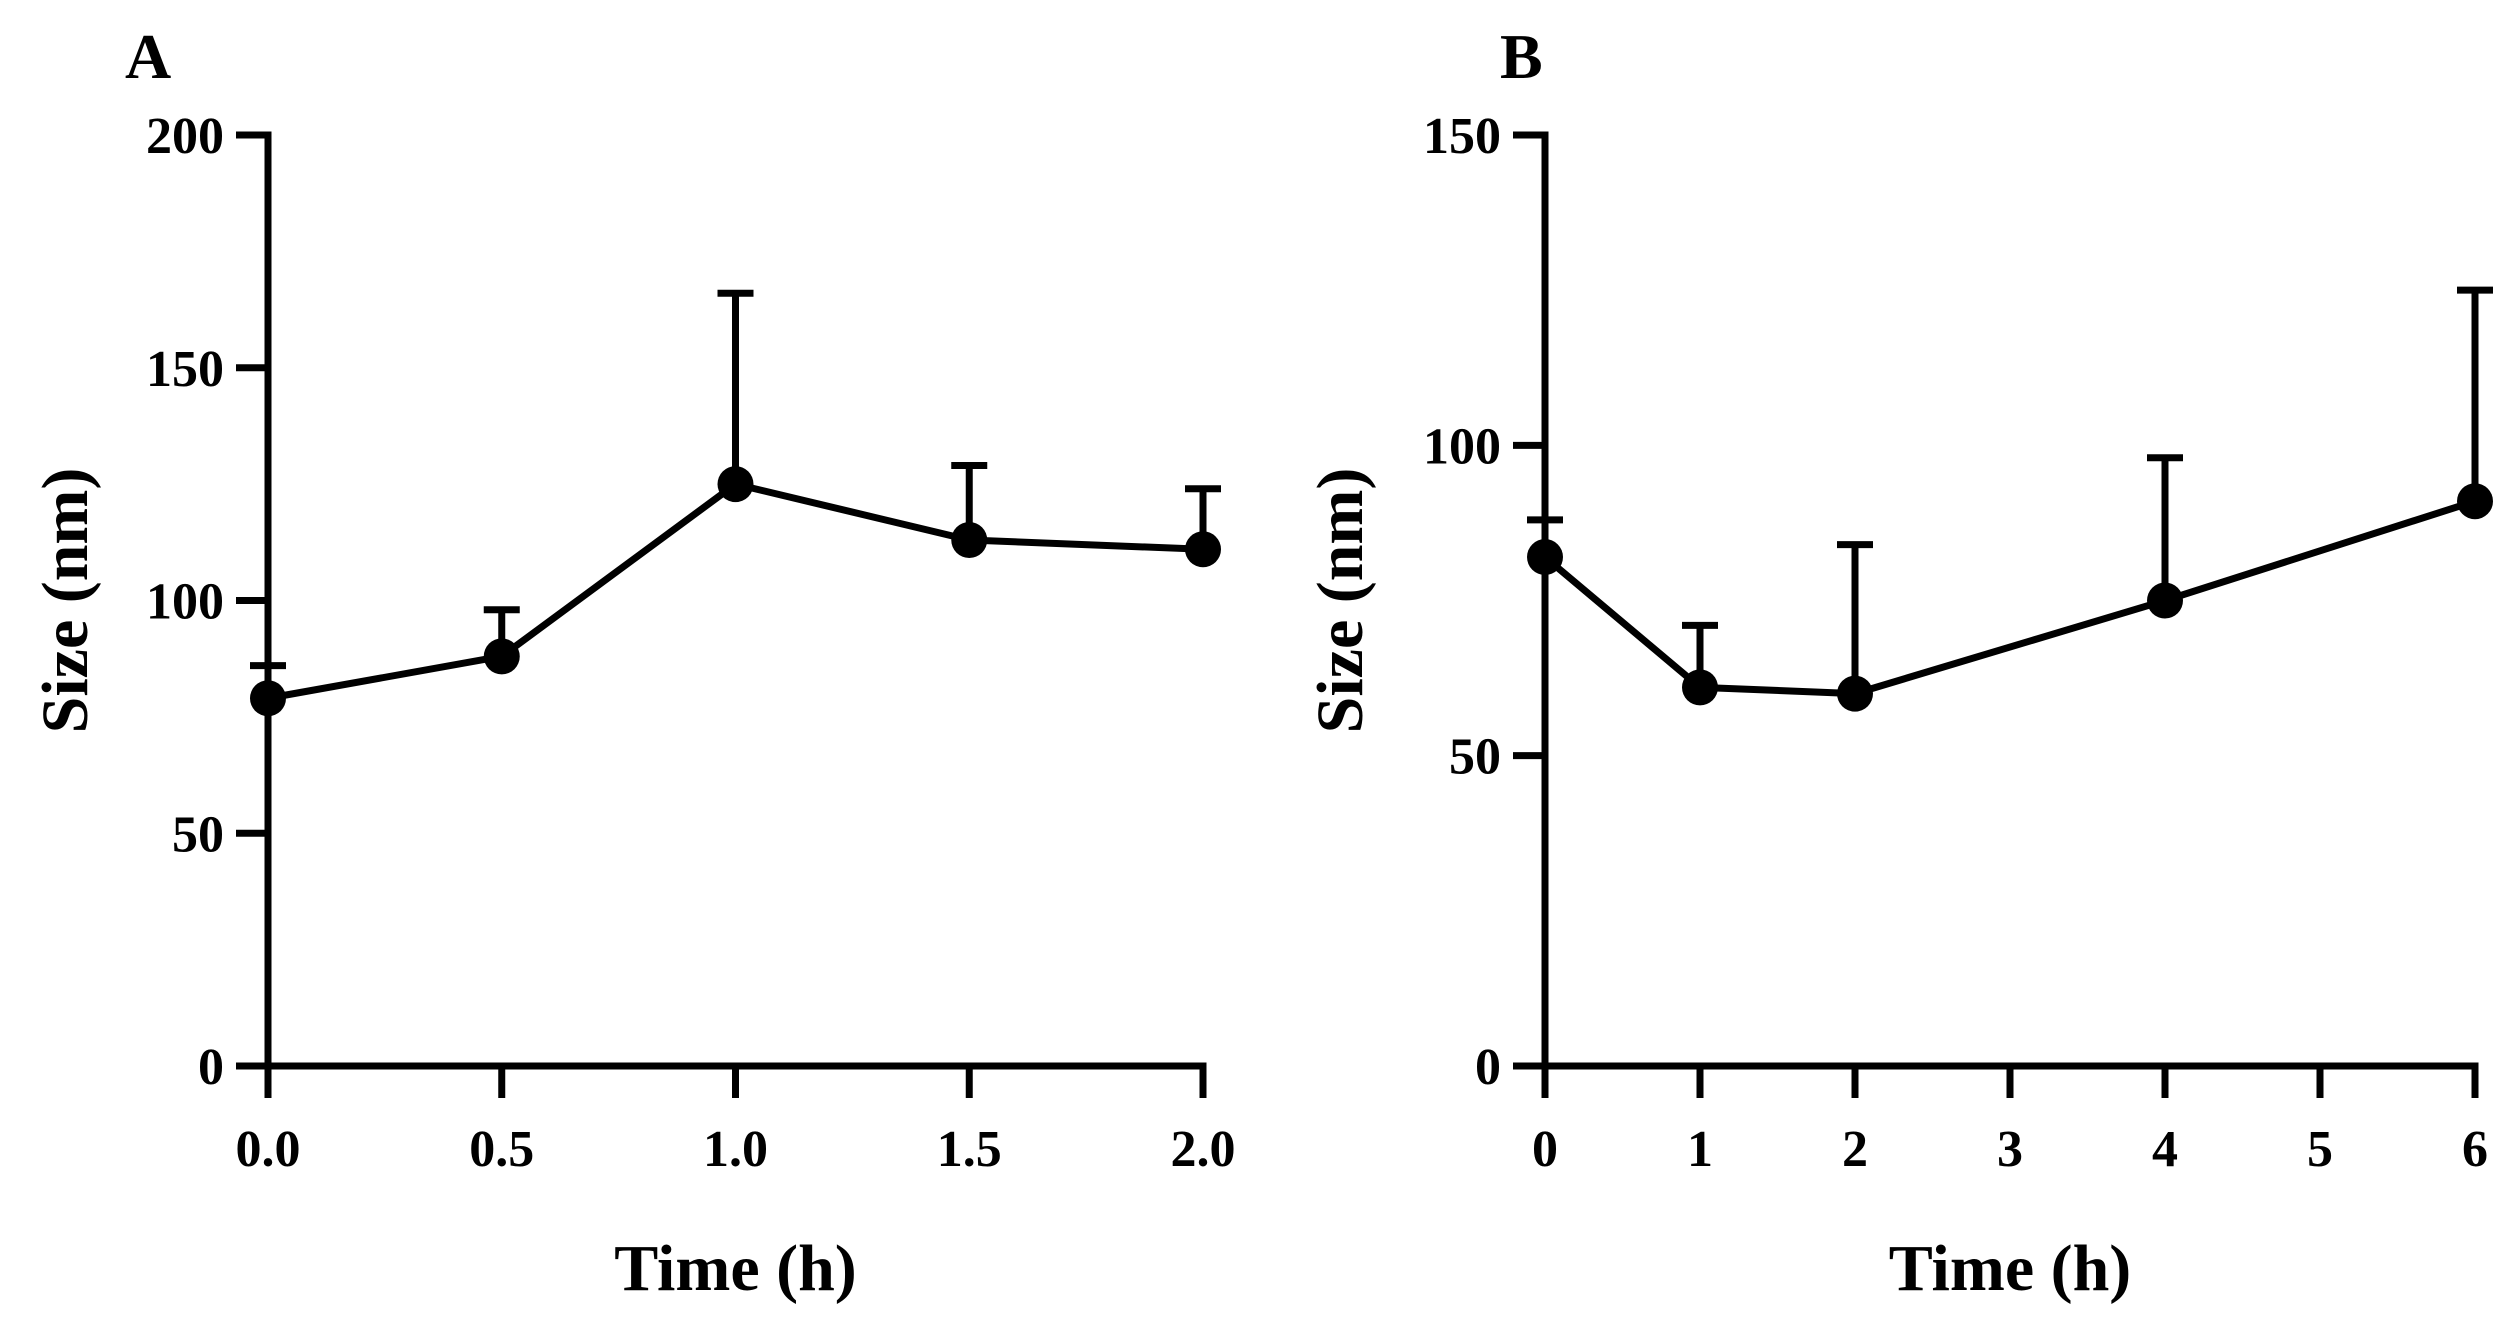 The width and height of the screenshot is (2515, 1323). I want to click on x-tick-label: 4, so click(2165, 1149).